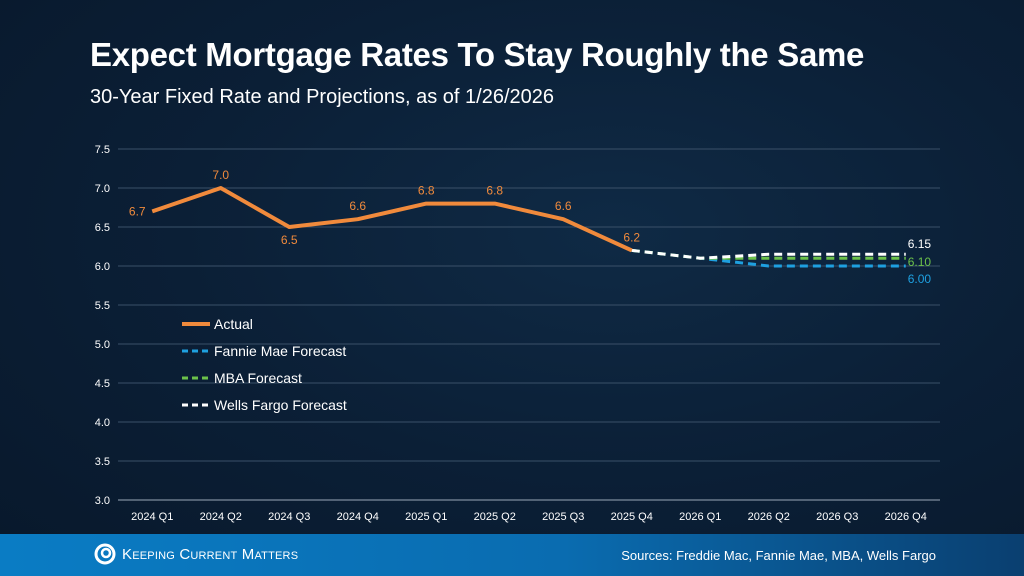 This screenshot has width=1024, height=576. What do you see at coordinates (152, 517) in the screenshot?
I see `x-tick-label: 2024 Q1` at bounding box center [152, 517].